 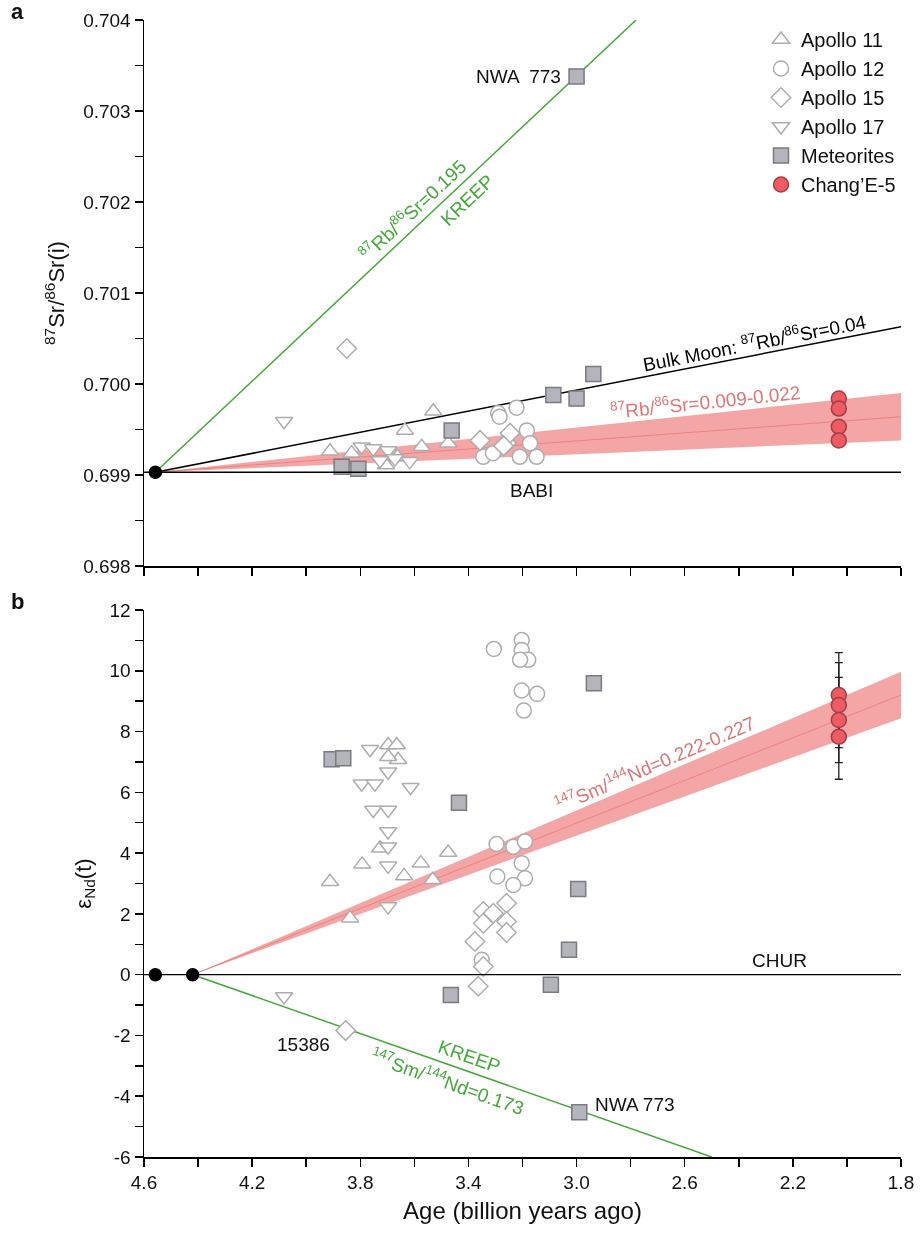 I want to click on y-tick-label: 0, so click(x=125, y=975).